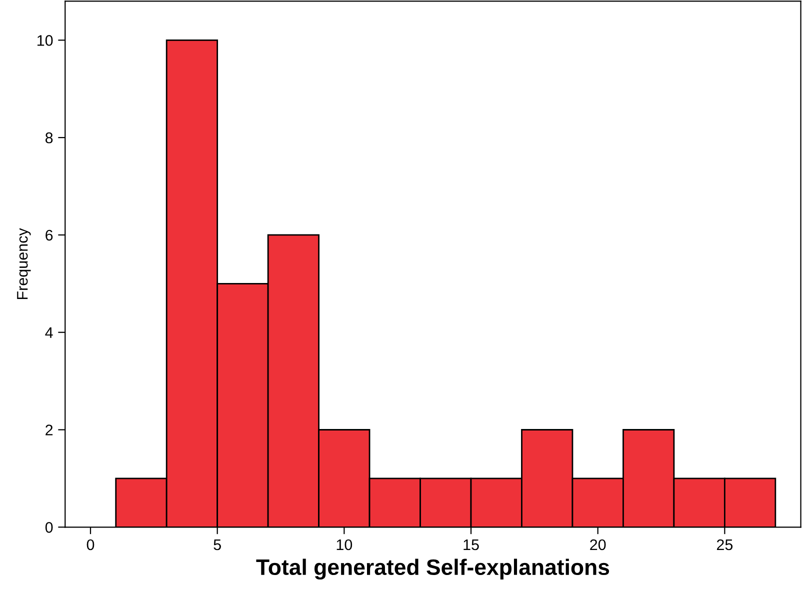 The image size is (804, 608). What do you see at coordinates (49, 332) in the screenshot?
I see `y-tick-label: 4` at bounding box center [49, 332].